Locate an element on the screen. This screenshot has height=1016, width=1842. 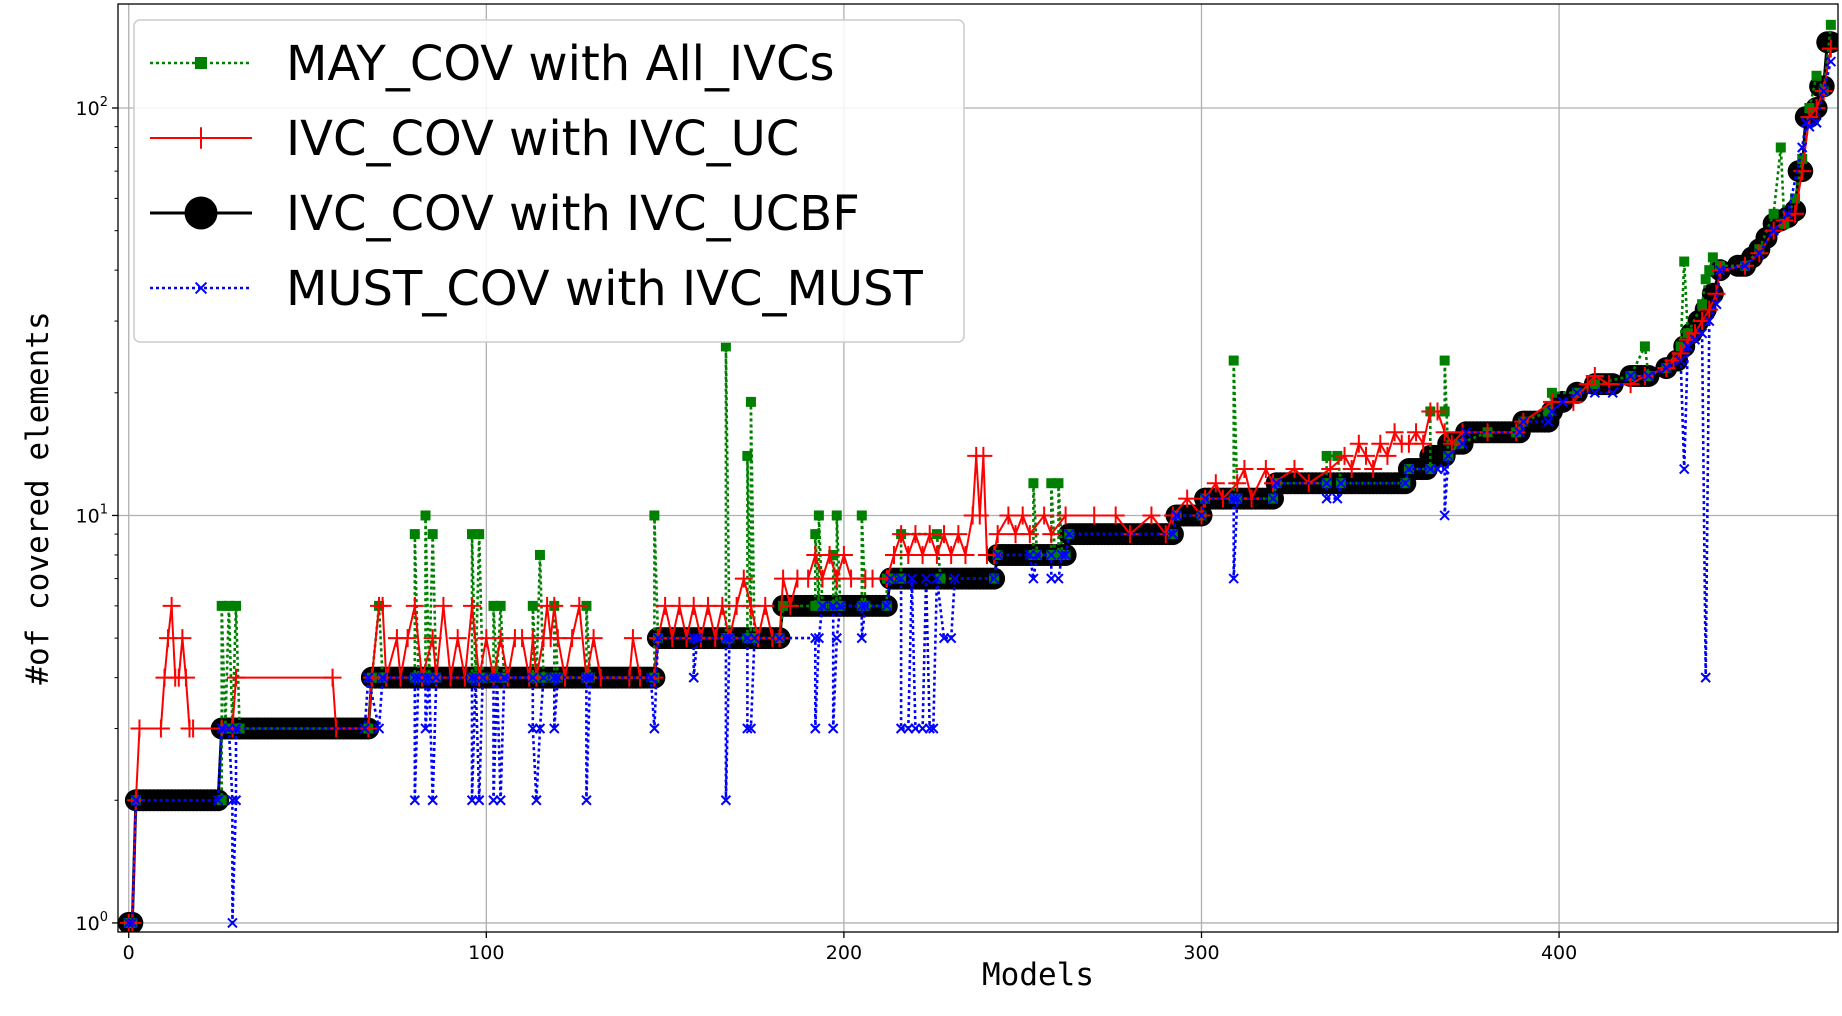
y-tick-label: 101 is located at coordinates (92, 514).